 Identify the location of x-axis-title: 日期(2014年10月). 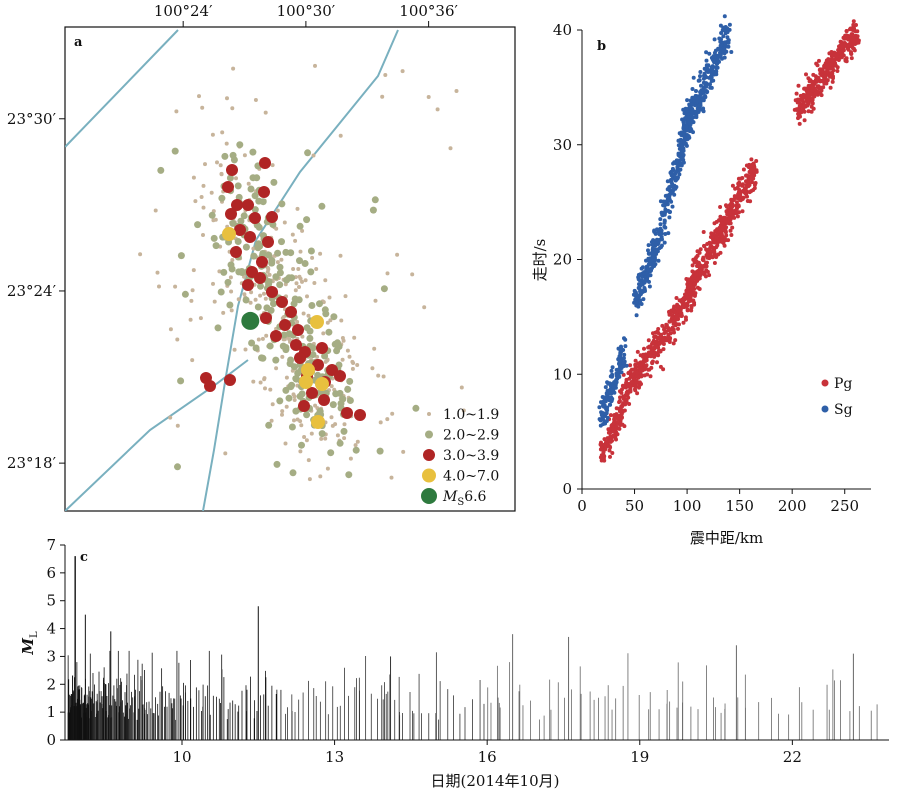
(495, 781).